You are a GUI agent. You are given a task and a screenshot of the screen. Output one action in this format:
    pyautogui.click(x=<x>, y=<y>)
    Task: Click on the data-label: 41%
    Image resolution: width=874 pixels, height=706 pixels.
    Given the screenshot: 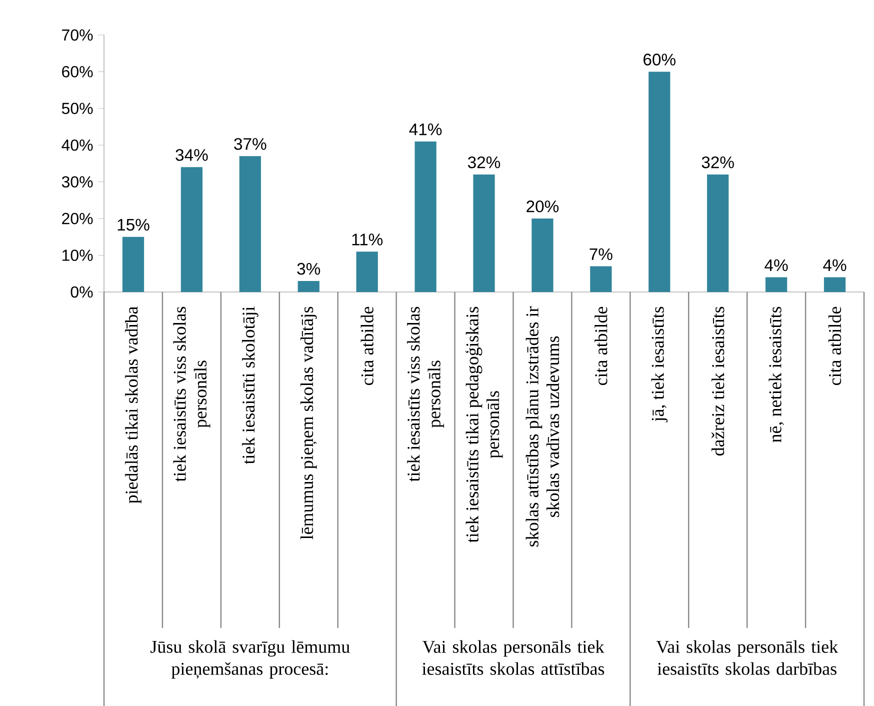 What is the action you would take?
    pyautogui.click(x=425, y=130)
    